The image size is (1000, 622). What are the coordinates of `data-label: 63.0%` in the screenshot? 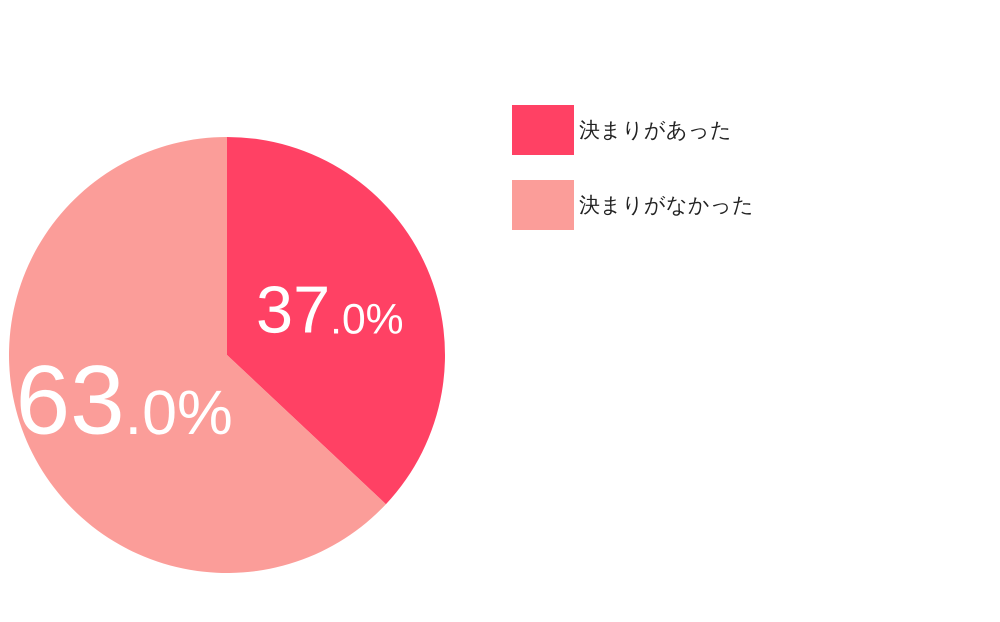 It's located at (124, 399).